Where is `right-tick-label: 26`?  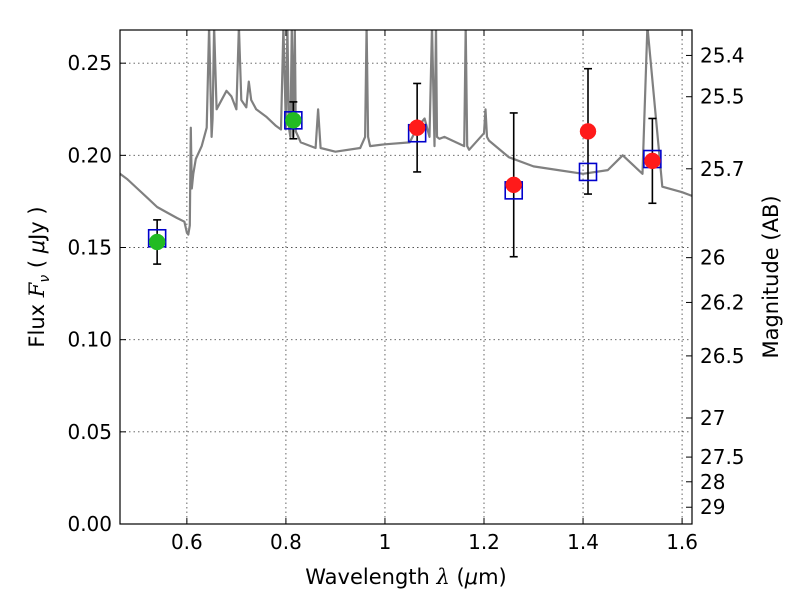
right-tick-label: 26 is located at coordinates (712, 258).